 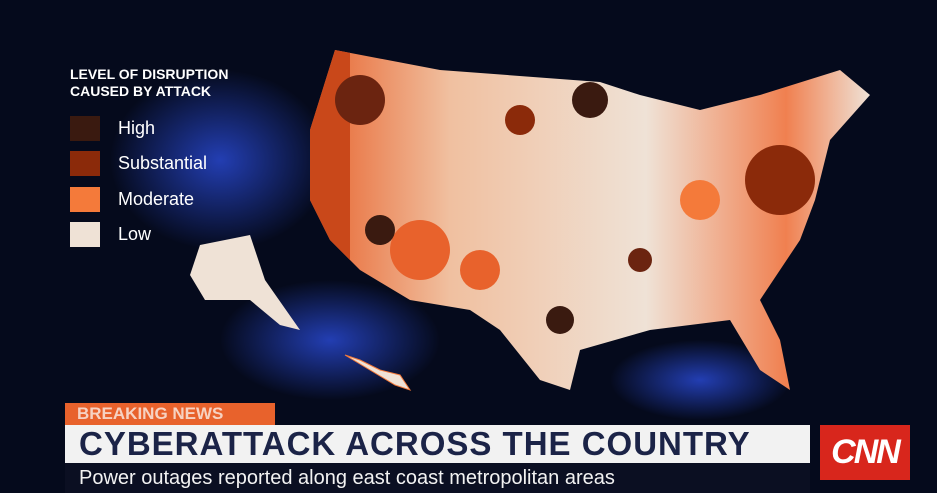 I want to click on legend-item: Moderate, so click(x=132, y=199).